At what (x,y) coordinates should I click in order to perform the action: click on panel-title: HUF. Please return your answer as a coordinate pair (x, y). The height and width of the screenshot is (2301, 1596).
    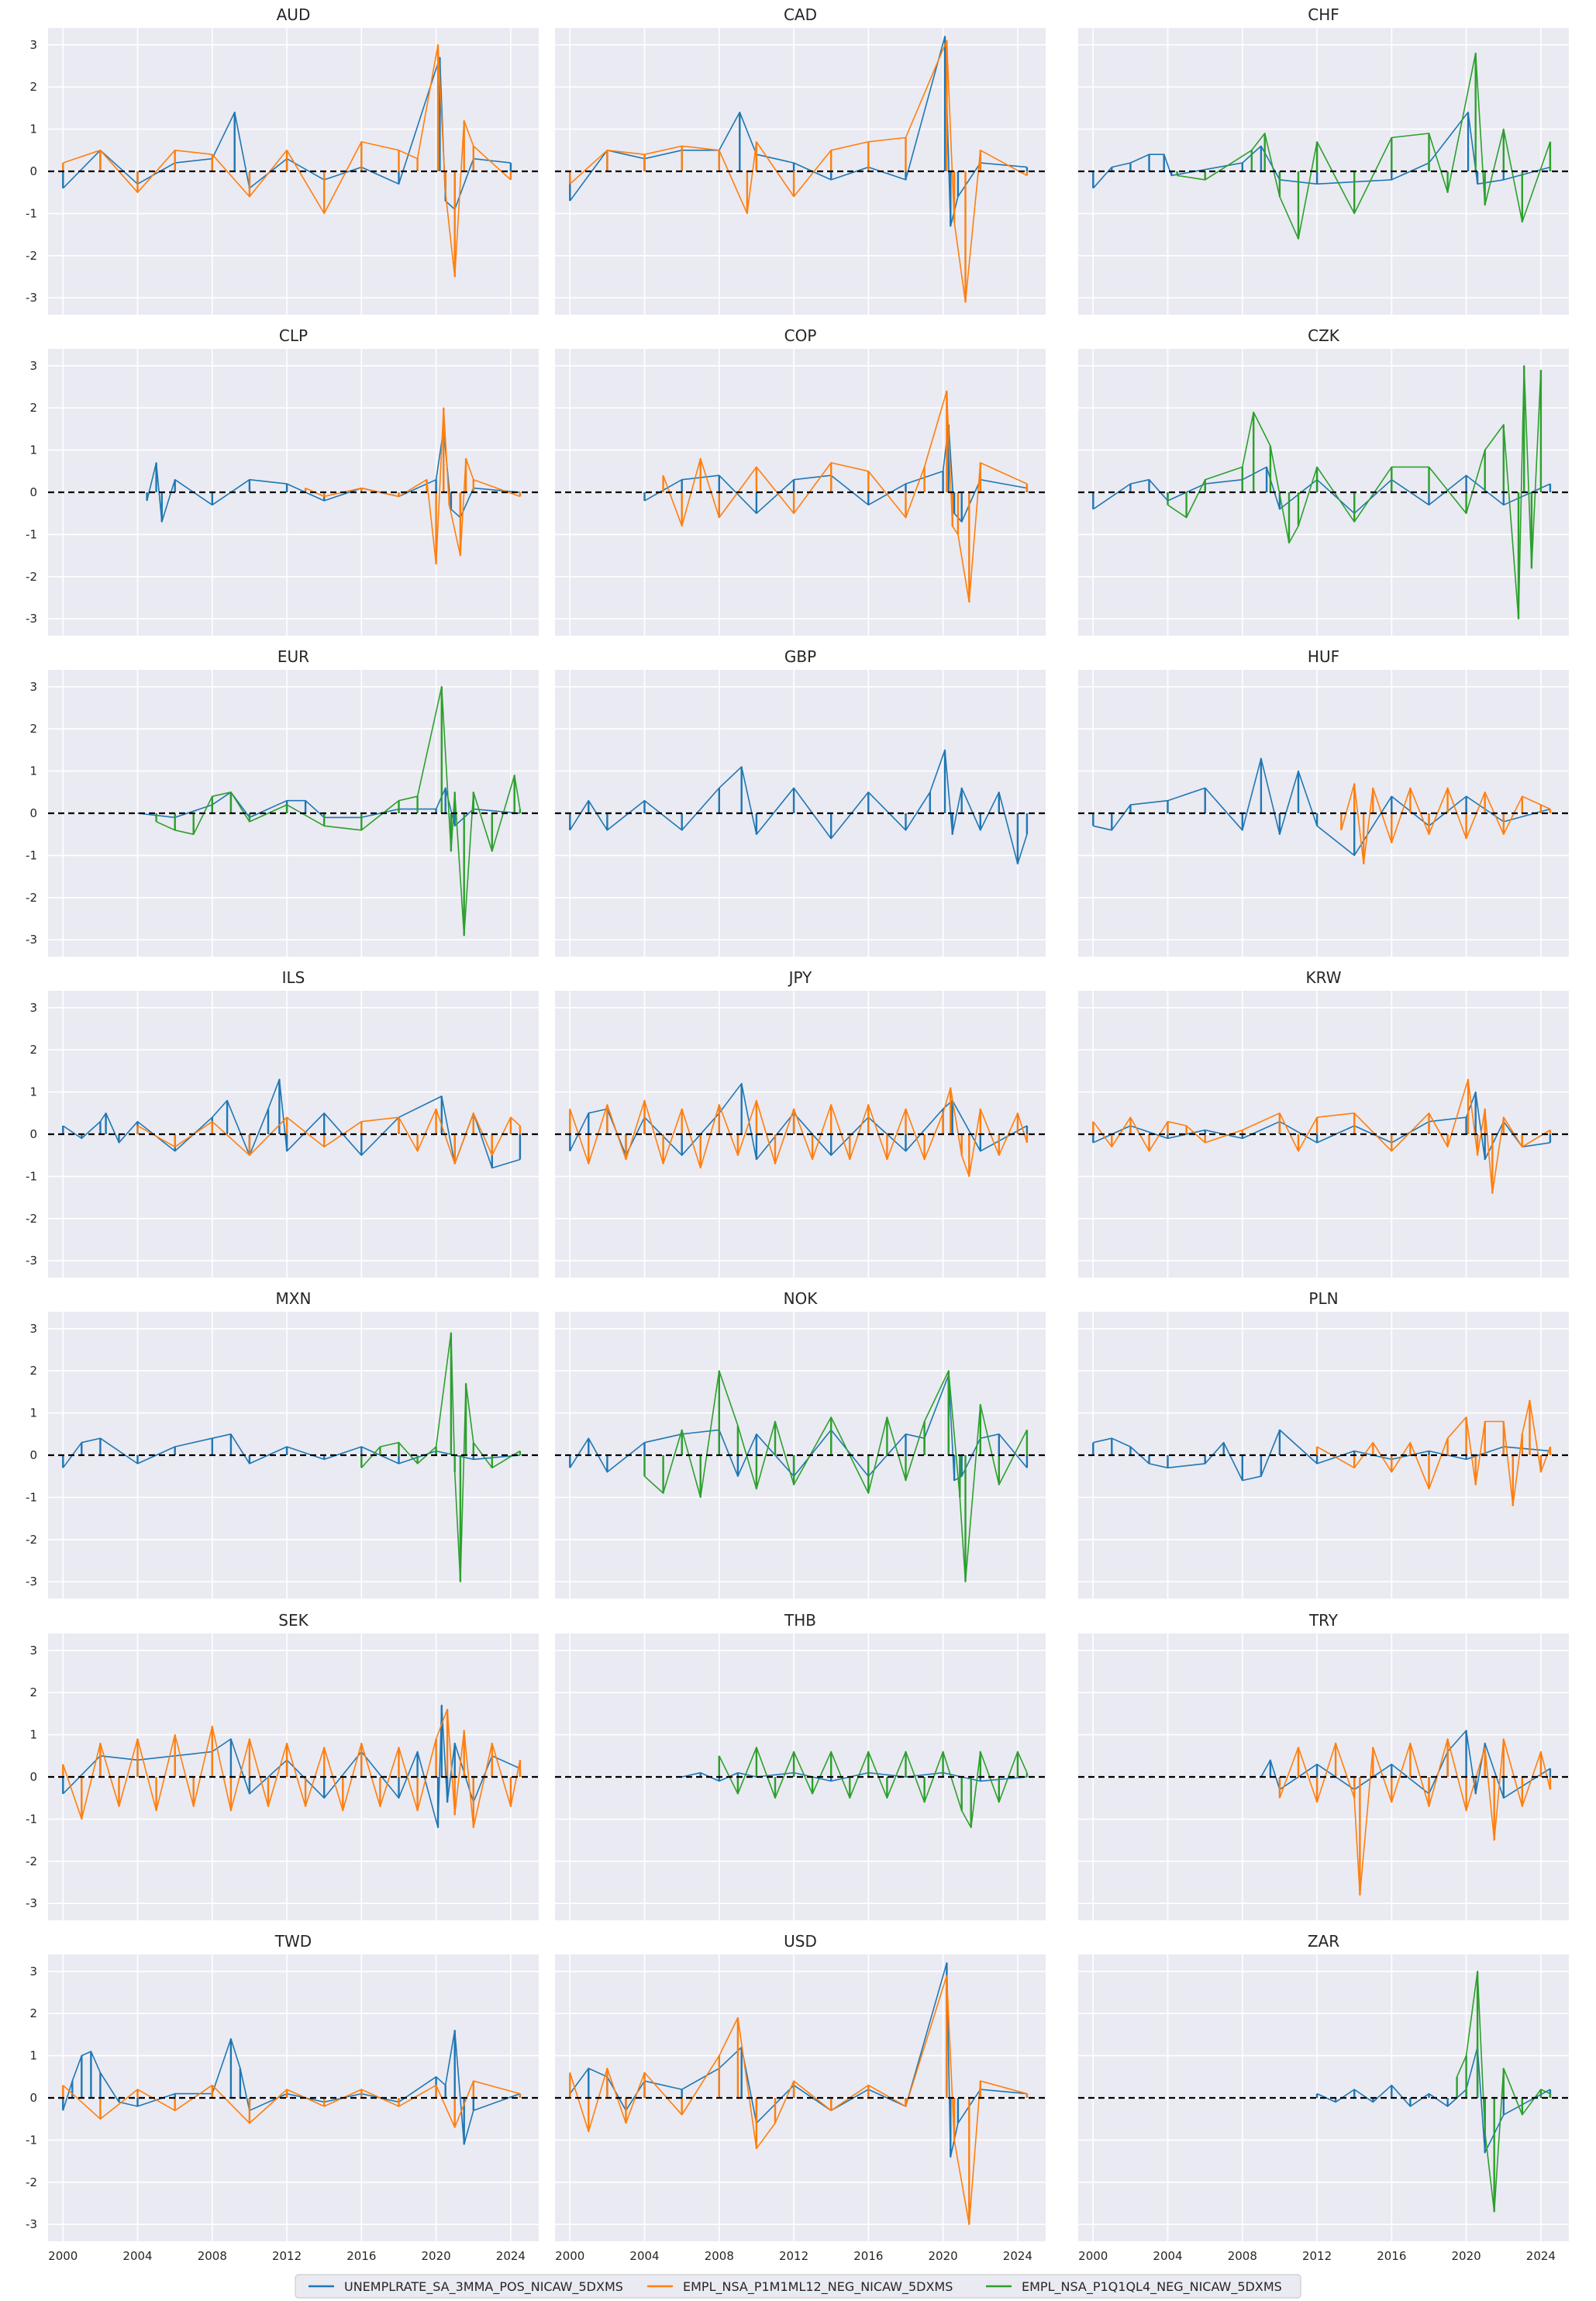
    Looking at the image, I should click on (1323, 656).